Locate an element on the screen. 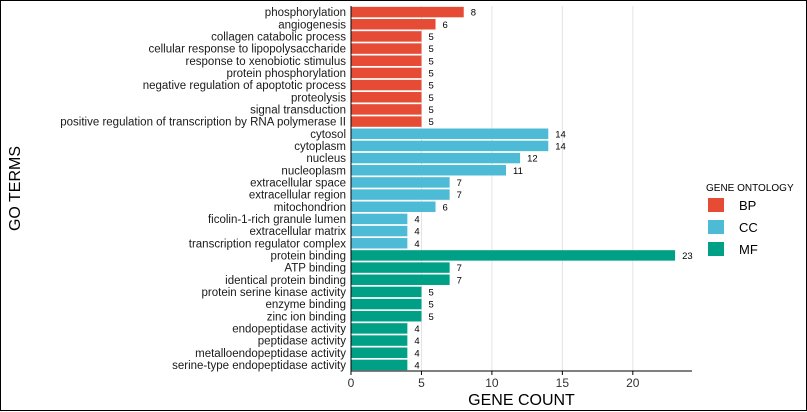  category-label-2: collagen catabolic process is located at coordinates (278, 37).